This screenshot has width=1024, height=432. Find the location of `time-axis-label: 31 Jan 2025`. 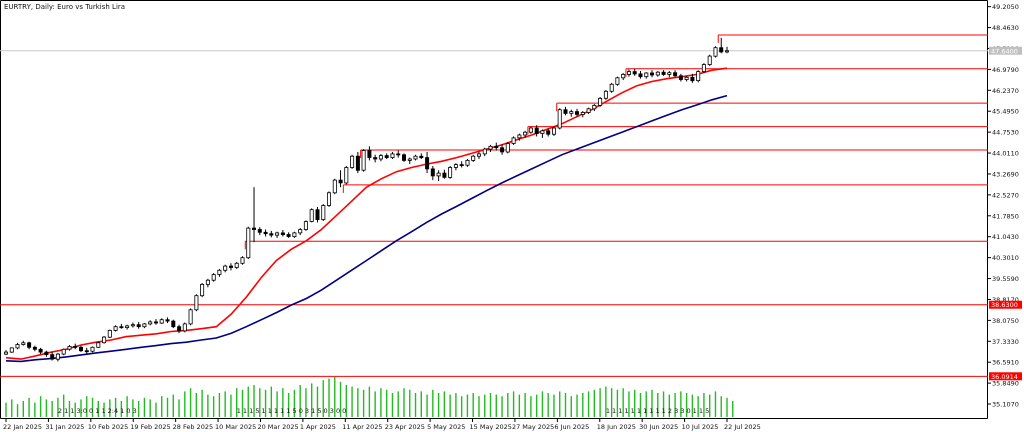

time-axis-label: 31 Jan 2025 is located at coordinates (64, 427).